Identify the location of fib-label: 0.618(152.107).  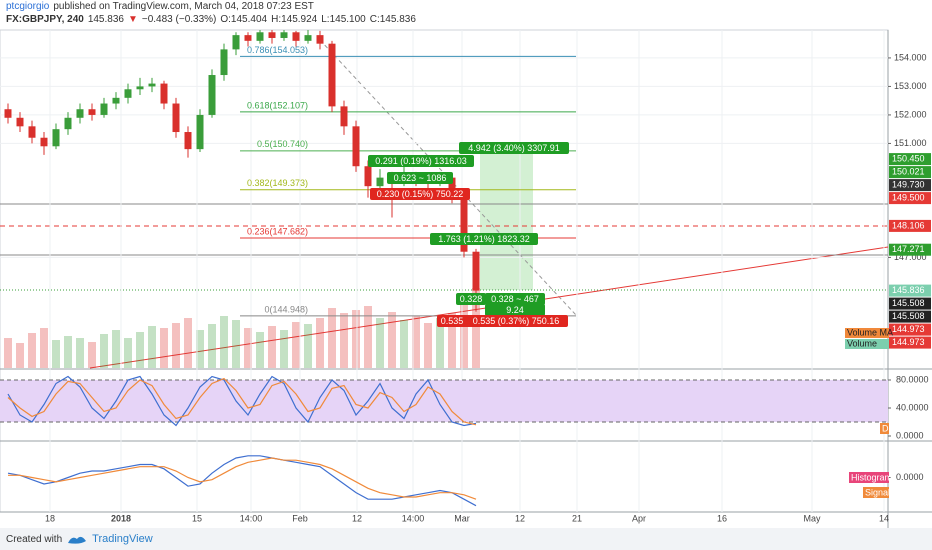
(277, 105).